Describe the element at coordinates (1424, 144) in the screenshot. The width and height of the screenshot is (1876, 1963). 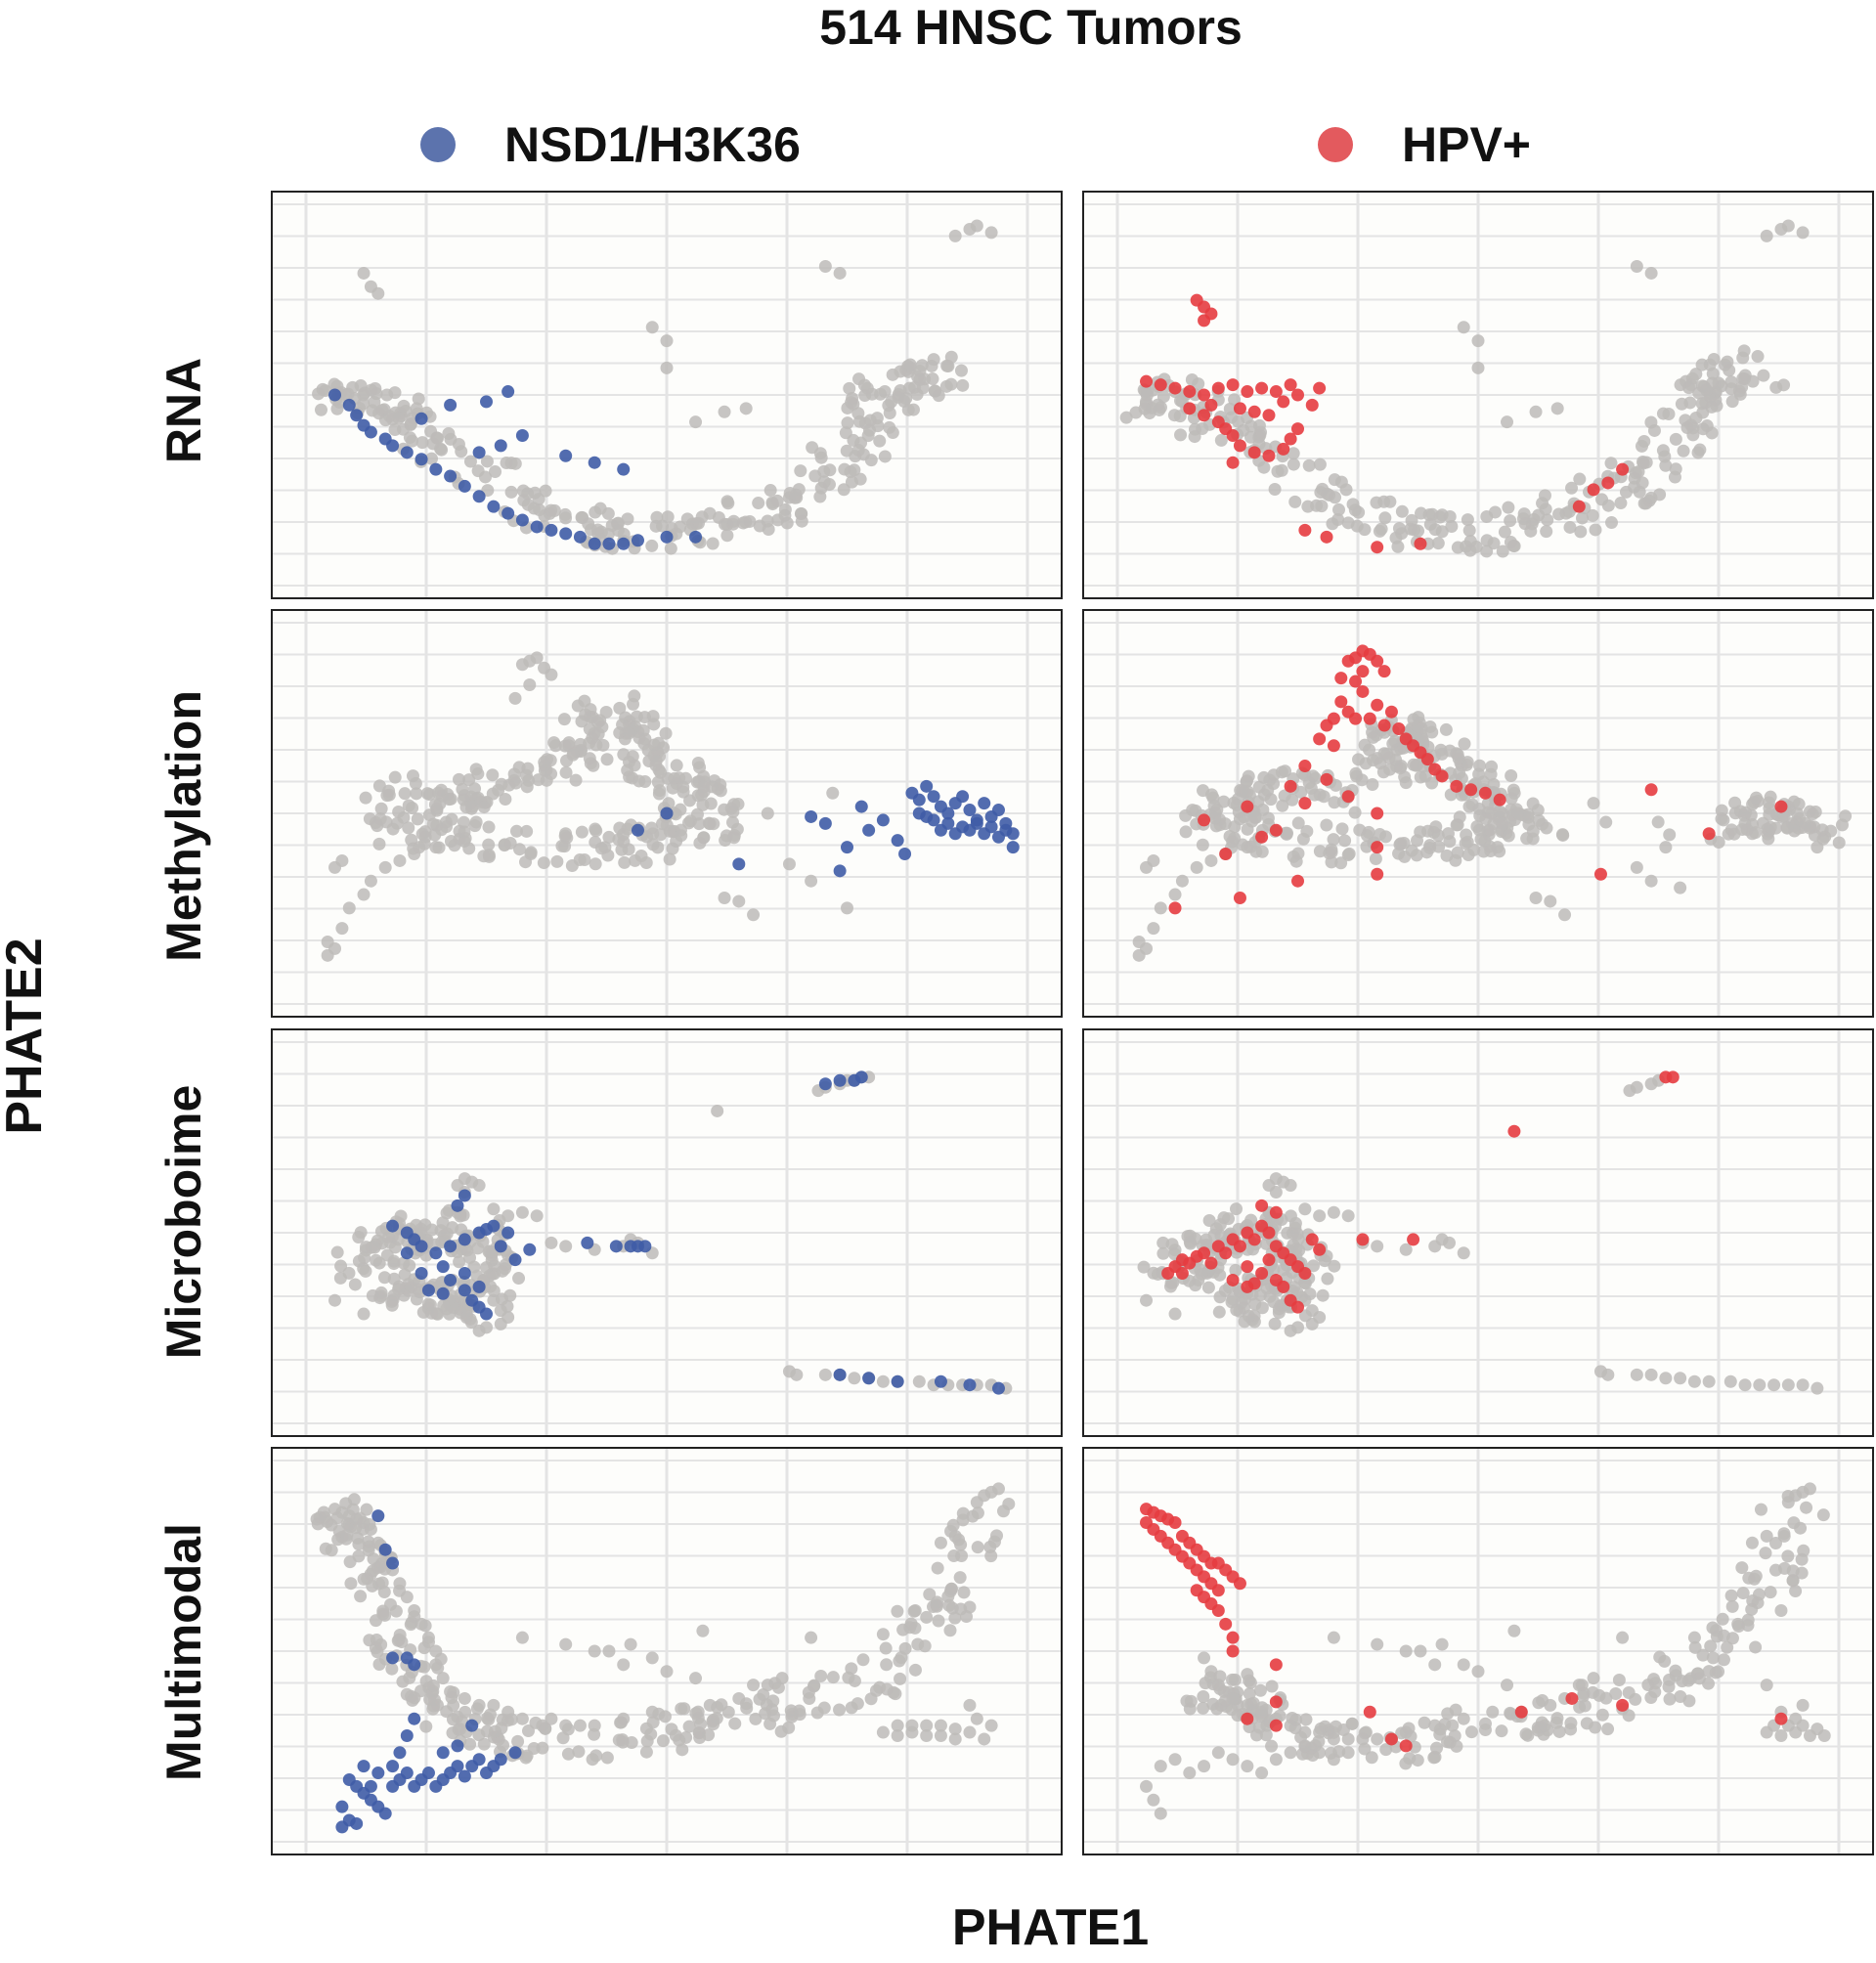
I see `legend-item-hpv: HPV+` at that location.